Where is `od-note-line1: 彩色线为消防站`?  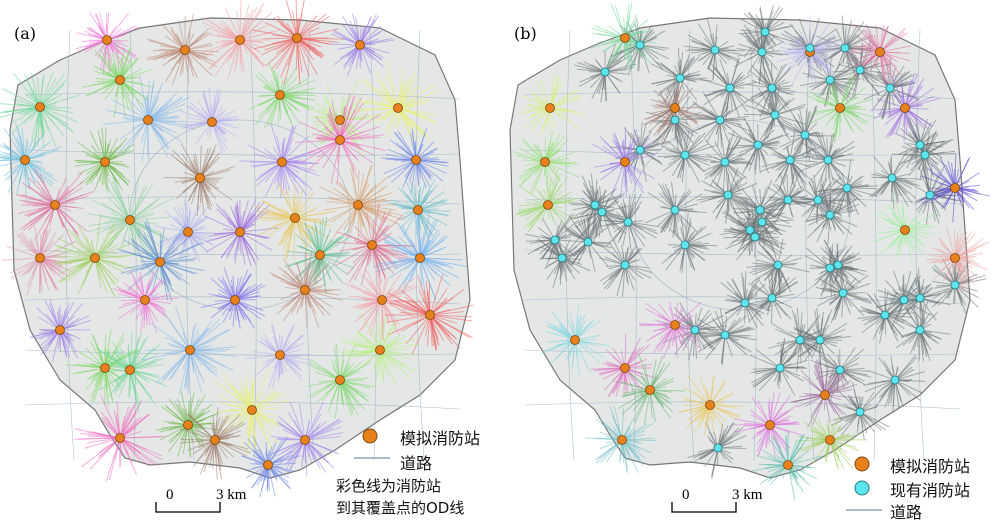 od-note-line1: 彩色线为消防站 is located at coordinates (388, 485).